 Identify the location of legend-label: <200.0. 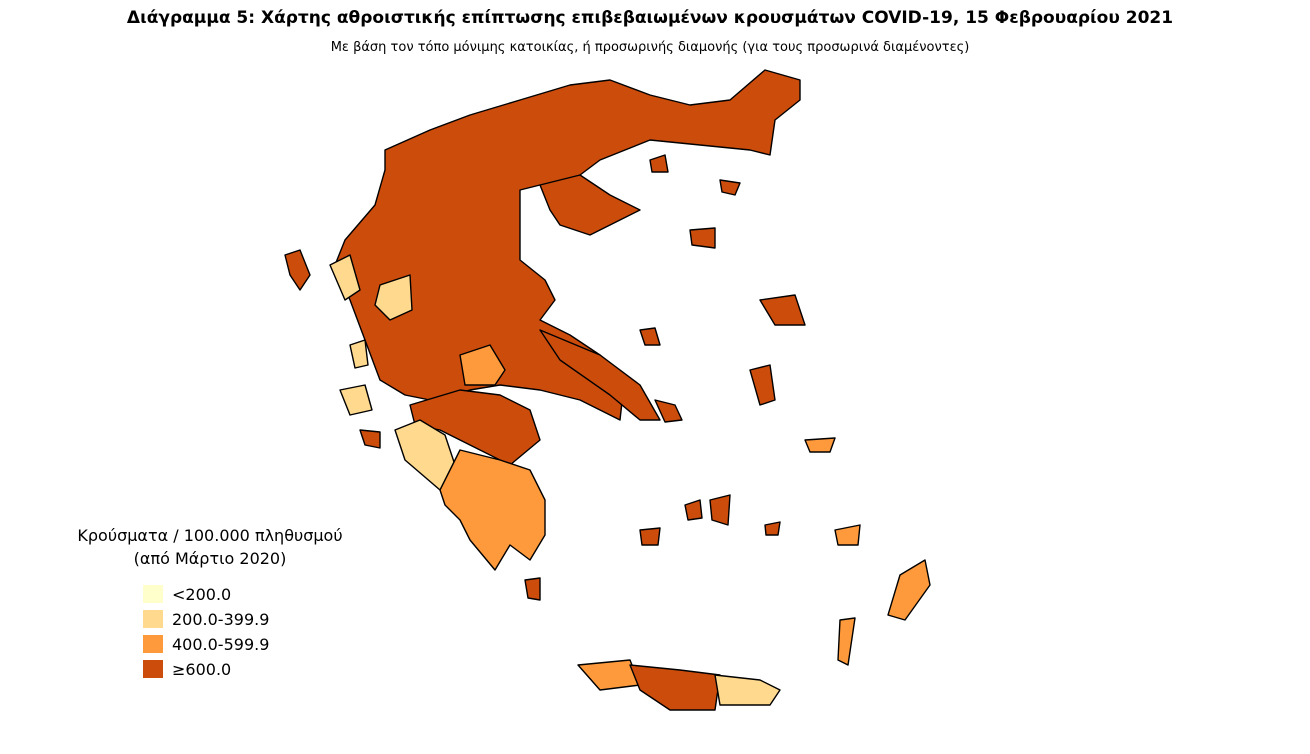
(201, 594).